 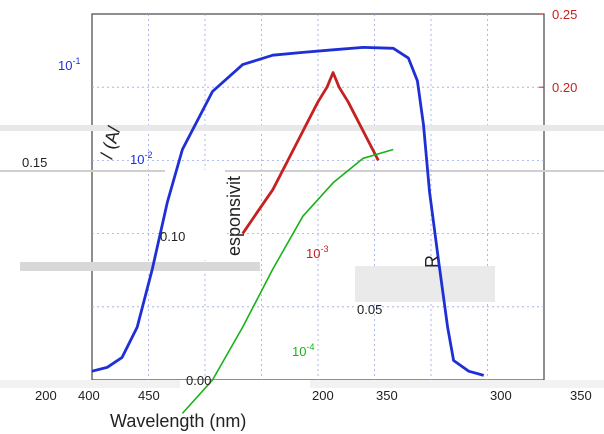 I want to click on x-tick-label-m3: 300, so click(x=501, y=395).